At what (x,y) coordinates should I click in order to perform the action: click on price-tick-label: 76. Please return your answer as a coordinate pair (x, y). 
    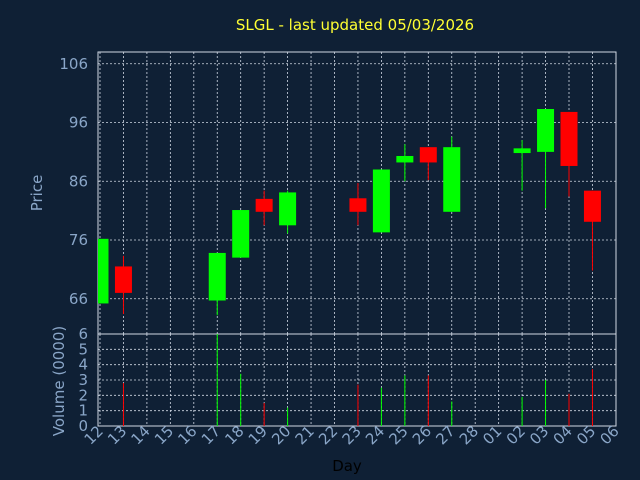
    Looking at the image, I should click on (78, 240).